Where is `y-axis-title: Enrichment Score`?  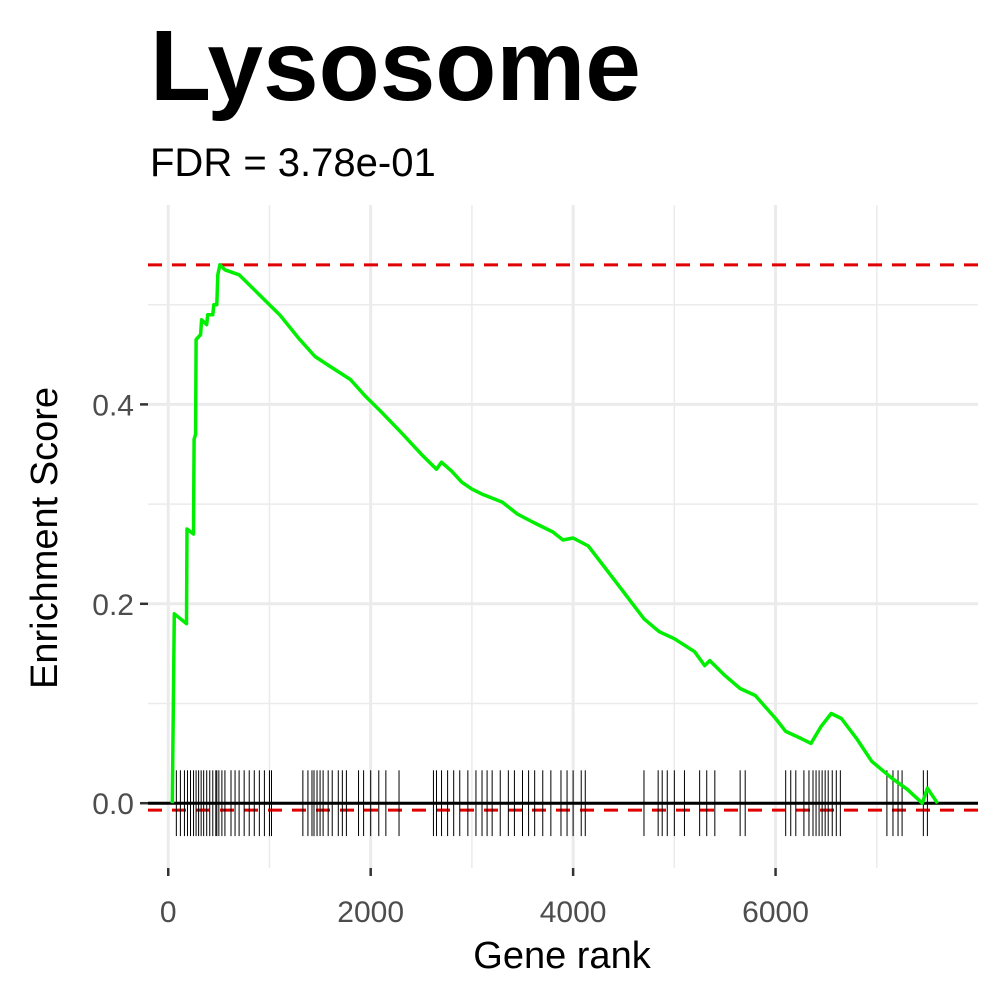
y-axis-title: Enrichment Score is located at coordinates (45, 538).